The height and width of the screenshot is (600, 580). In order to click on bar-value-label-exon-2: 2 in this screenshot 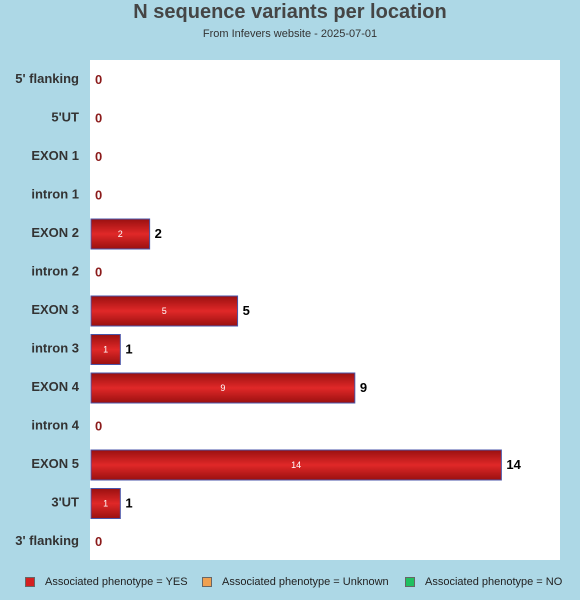, I will do `click(120, 234)`.